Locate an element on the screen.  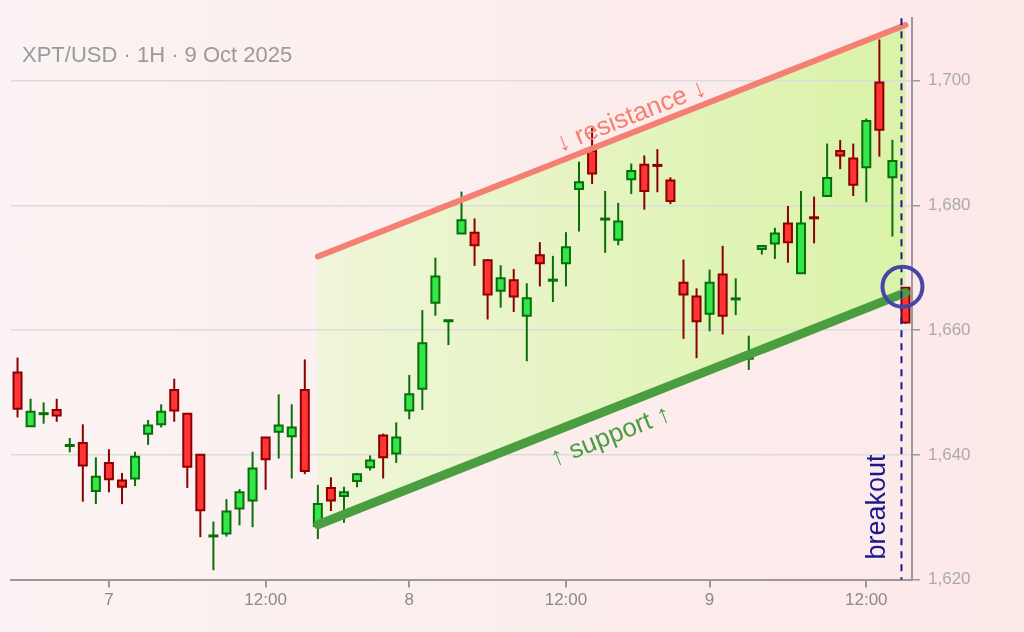
x-tick-label: 9 is located at coordinates (709, 600).